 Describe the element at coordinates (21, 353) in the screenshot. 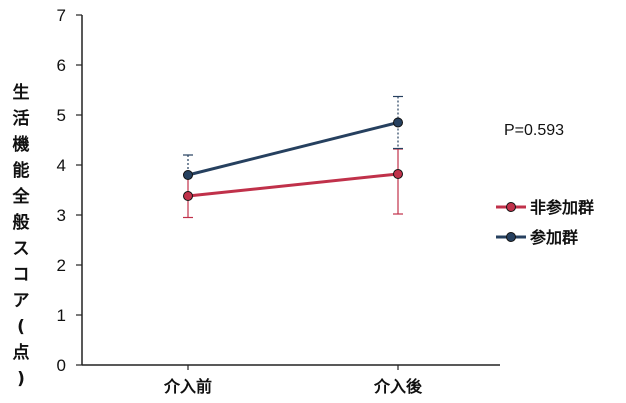

I see `y-axis-label-char: 点` at that location.